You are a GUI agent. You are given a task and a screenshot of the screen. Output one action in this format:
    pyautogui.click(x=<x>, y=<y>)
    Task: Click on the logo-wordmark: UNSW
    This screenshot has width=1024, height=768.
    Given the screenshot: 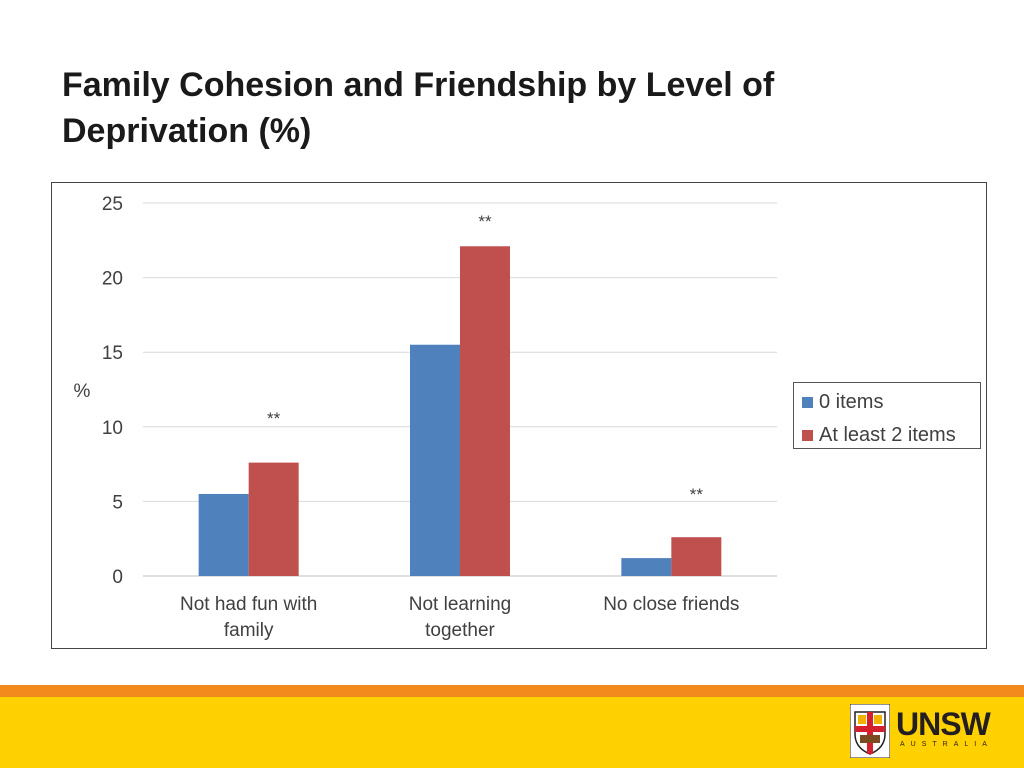 What is the action you would take?
    pyautogui.click(x=943, y=724)
    